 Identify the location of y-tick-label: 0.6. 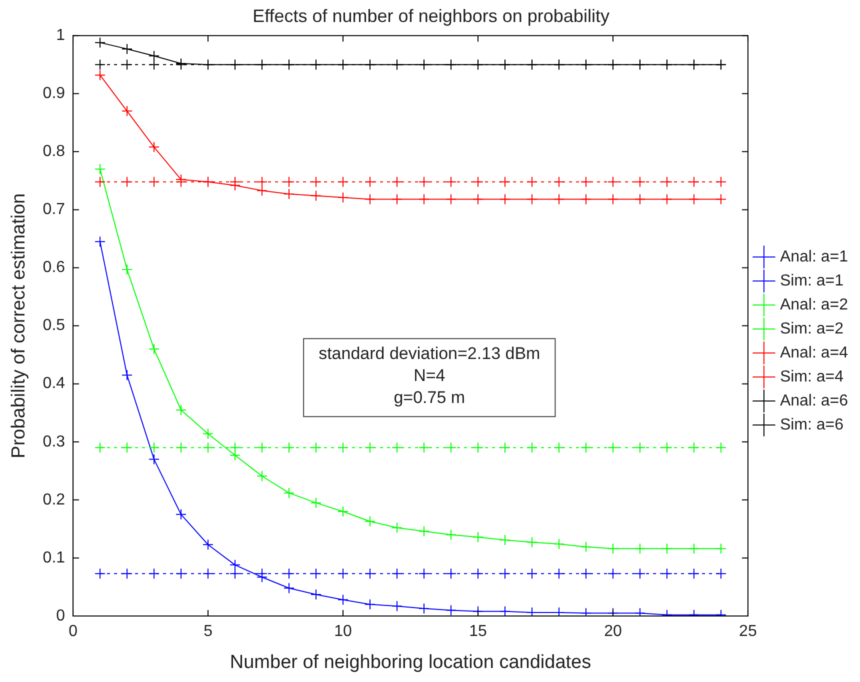
(54, 267).